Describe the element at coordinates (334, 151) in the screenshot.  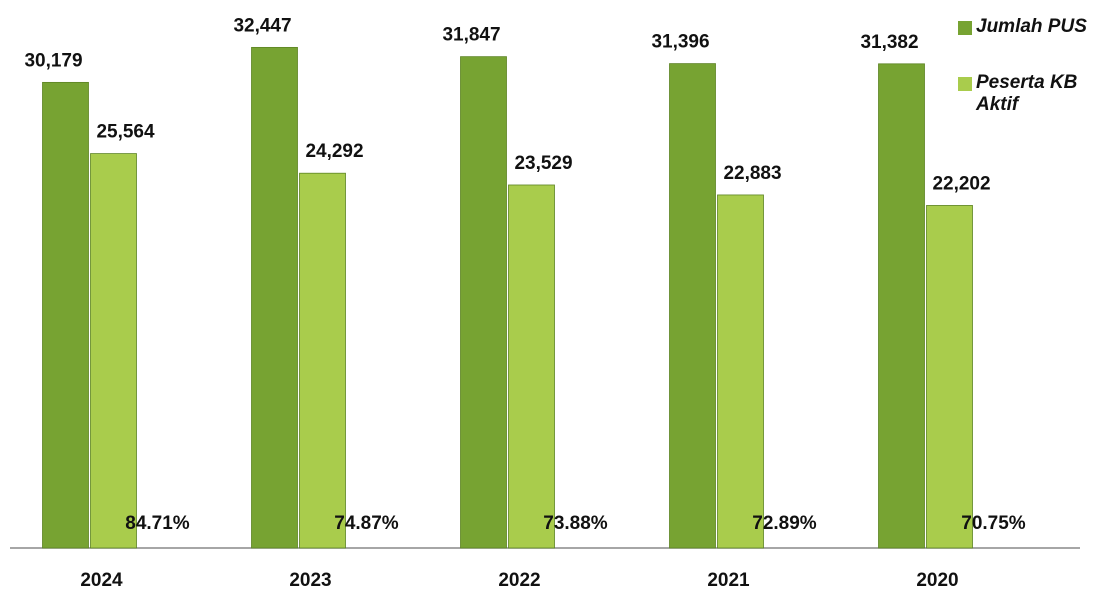
I see `value-label: 24,292` at that location.